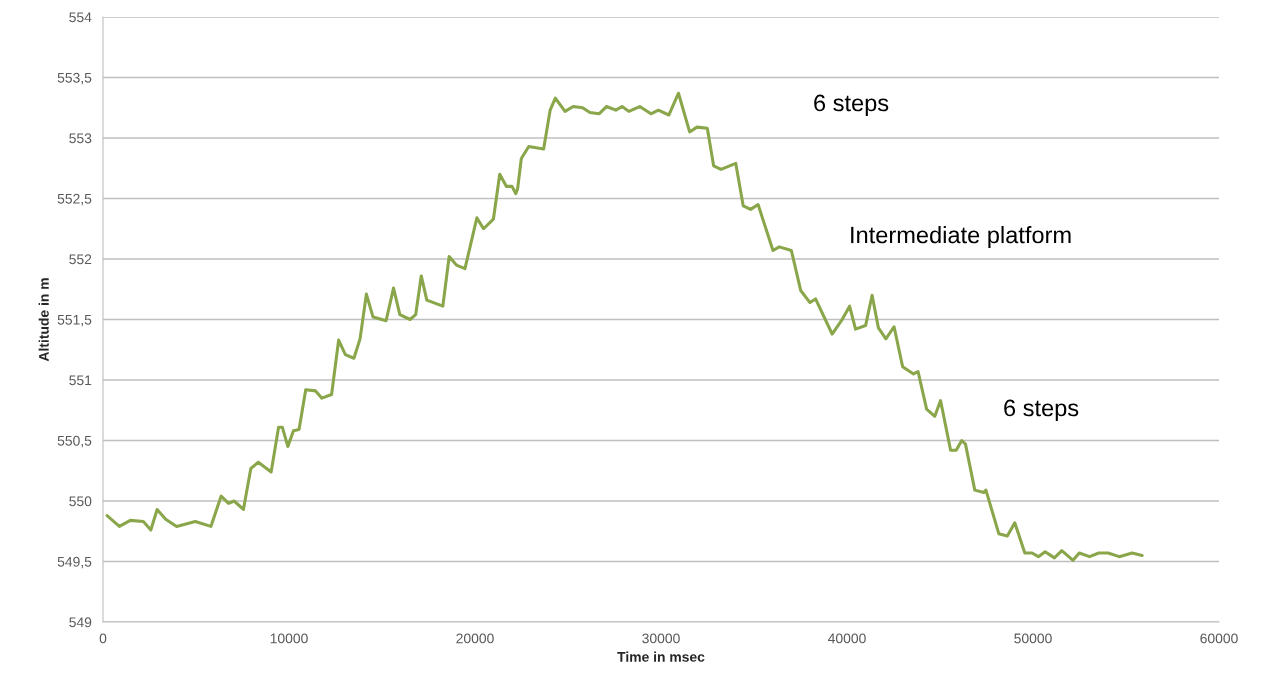  I want to click on annotation: Intermediate platform, so click(961, 236).